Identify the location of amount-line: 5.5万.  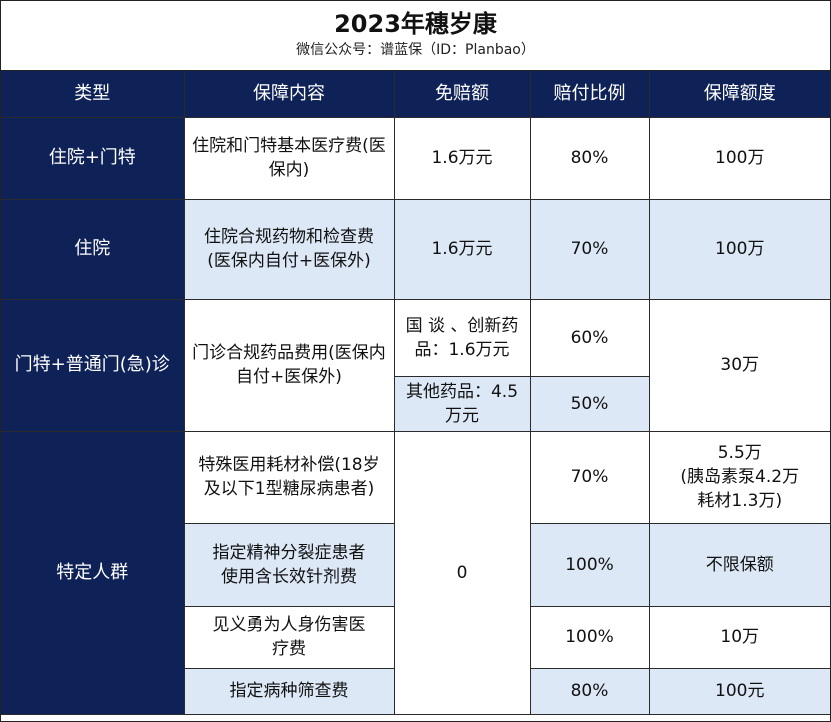
(739, 453).